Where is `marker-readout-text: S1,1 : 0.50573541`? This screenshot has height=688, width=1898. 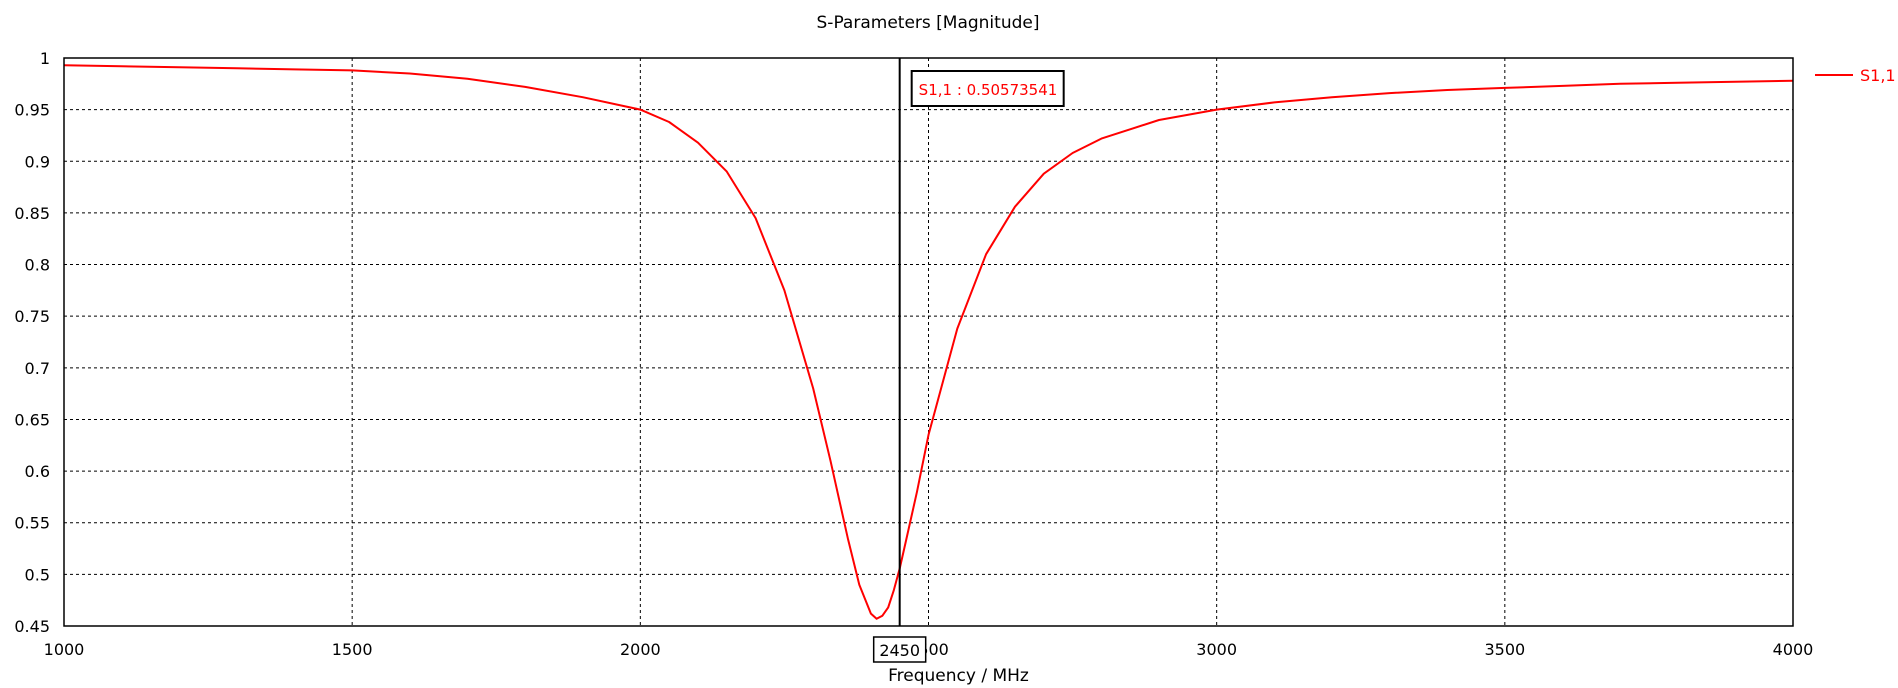
marker-readout-text: S1,1 : 0.50573541 is located at coordinates (988, 90).